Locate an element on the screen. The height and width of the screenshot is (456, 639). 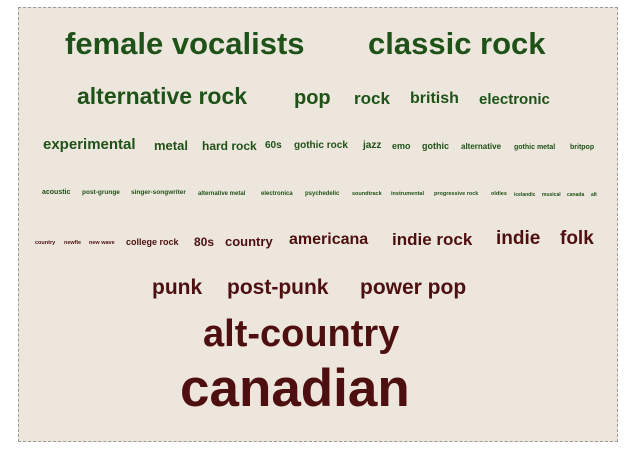
tag-link: experimental is located at coordinates (89, 144).